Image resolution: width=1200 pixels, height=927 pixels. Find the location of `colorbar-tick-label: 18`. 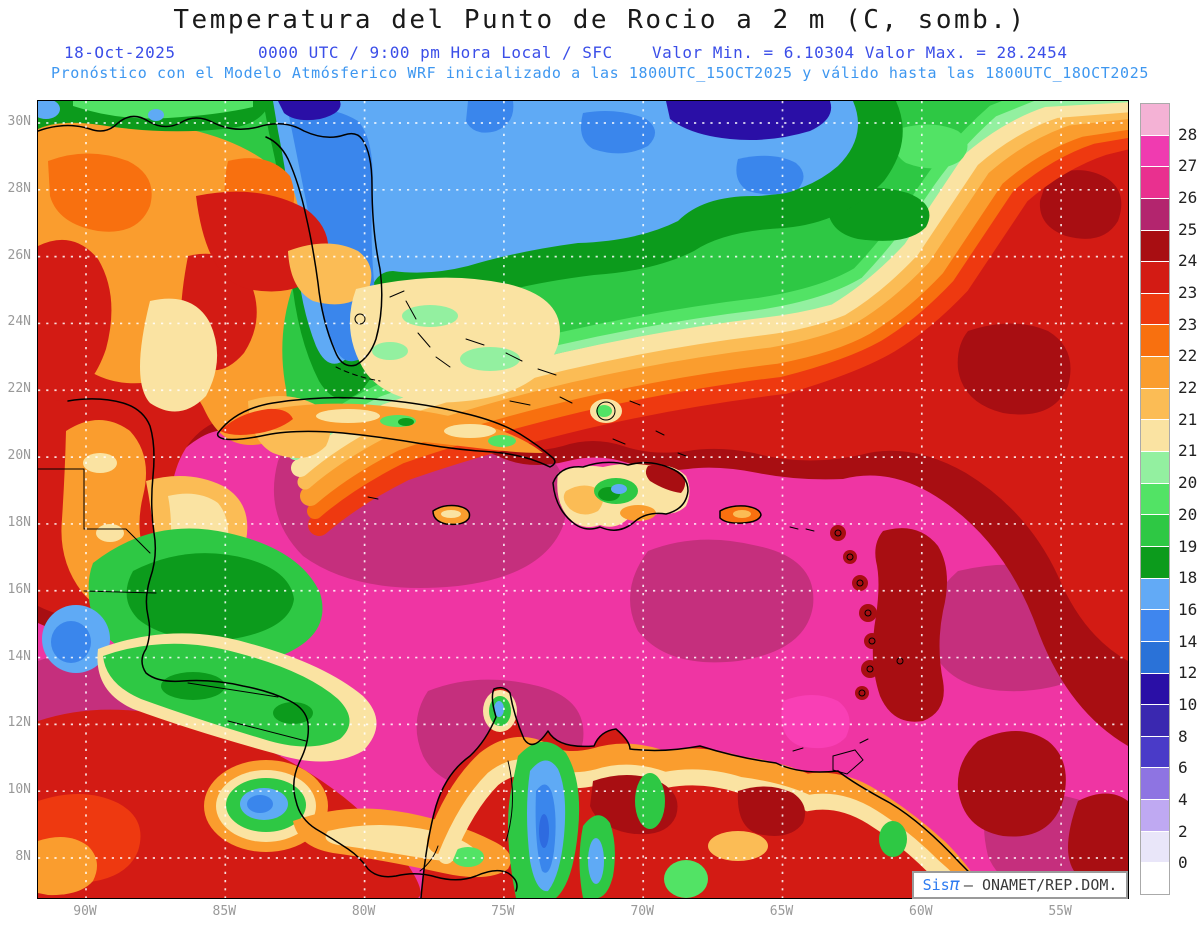

colorbar-tick-label: 18 is located at coordinates (1188, 578).